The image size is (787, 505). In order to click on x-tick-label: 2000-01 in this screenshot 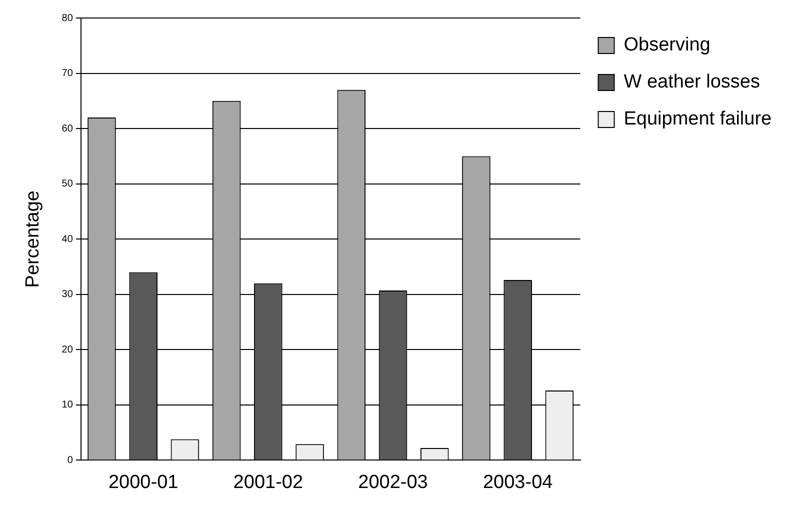, I will do `click(143, 482)`.